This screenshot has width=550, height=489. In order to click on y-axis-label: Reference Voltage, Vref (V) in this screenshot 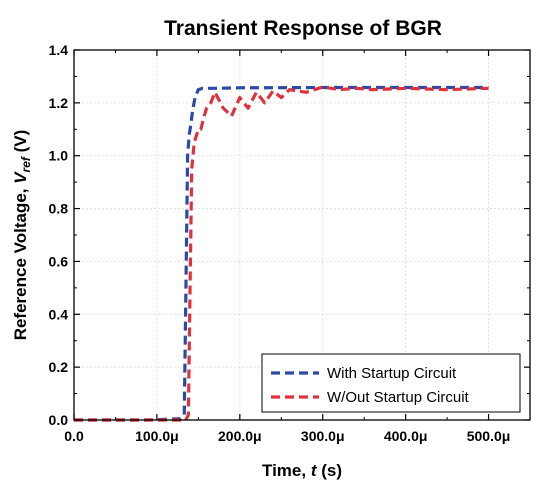, I will do `click(22, 235)`.